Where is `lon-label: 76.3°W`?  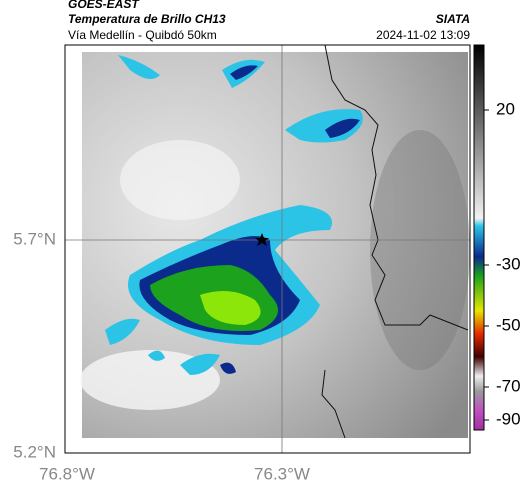
lon-label: 76.3°W is located at coordinates (282, 473).